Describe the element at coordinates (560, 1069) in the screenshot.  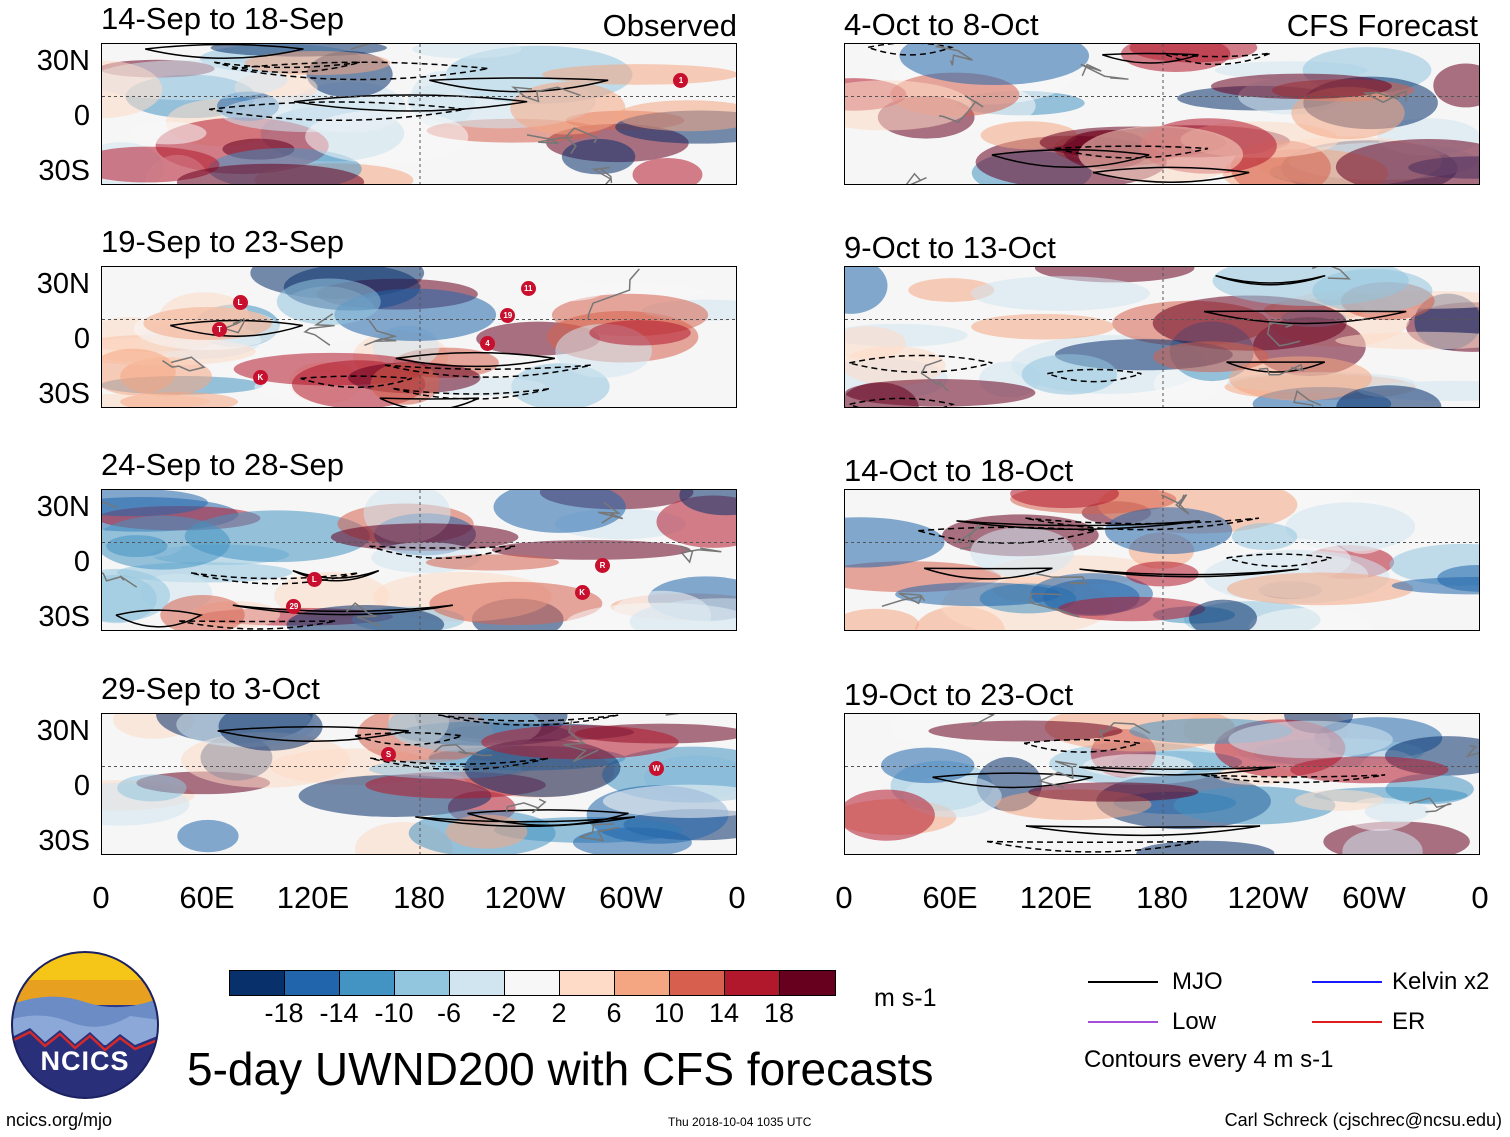
I see `main-title: 5-day UWND200 with CFS forecasts` at that location.